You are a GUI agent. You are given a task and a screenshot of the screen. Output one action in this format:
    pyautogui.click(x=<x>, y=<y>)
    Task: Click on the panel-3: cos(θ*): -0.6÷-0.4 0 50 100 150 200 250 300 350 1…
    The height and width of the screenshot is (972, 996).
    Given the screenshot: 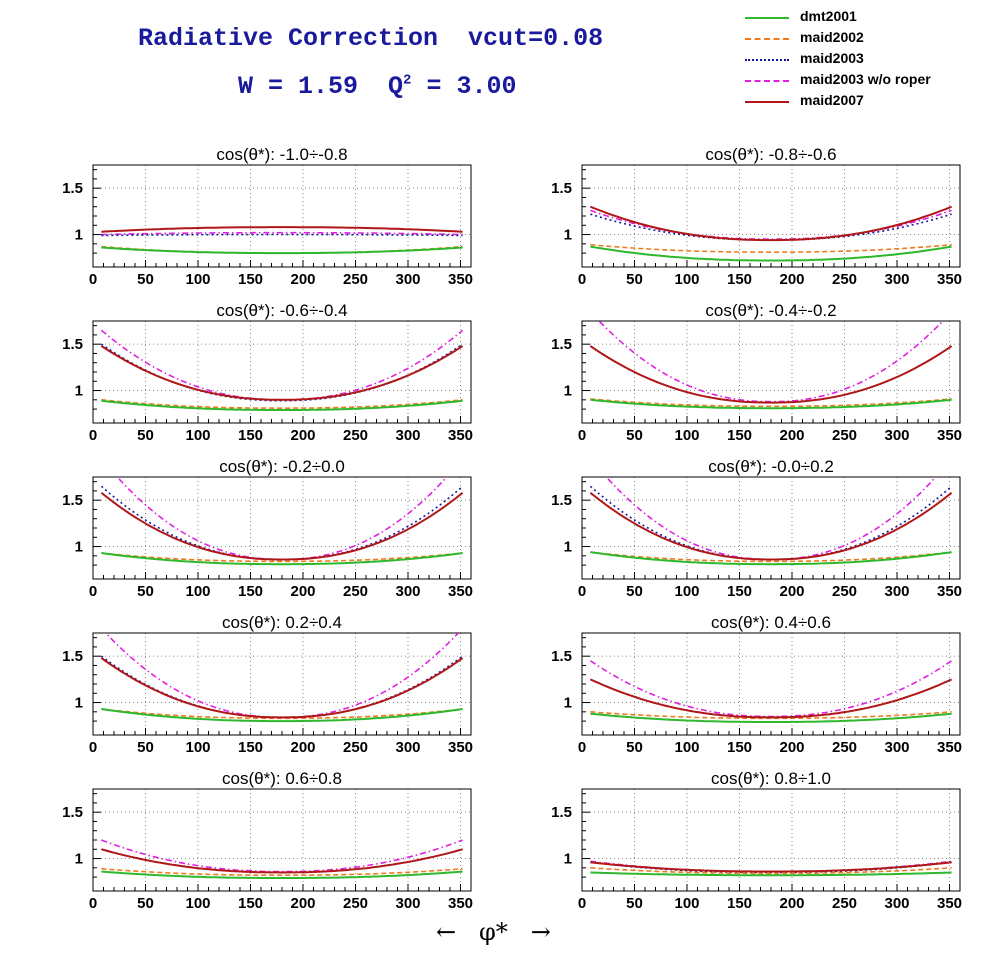 What is the action you would take?
    pyautogui.click(x=267, y=372)
    